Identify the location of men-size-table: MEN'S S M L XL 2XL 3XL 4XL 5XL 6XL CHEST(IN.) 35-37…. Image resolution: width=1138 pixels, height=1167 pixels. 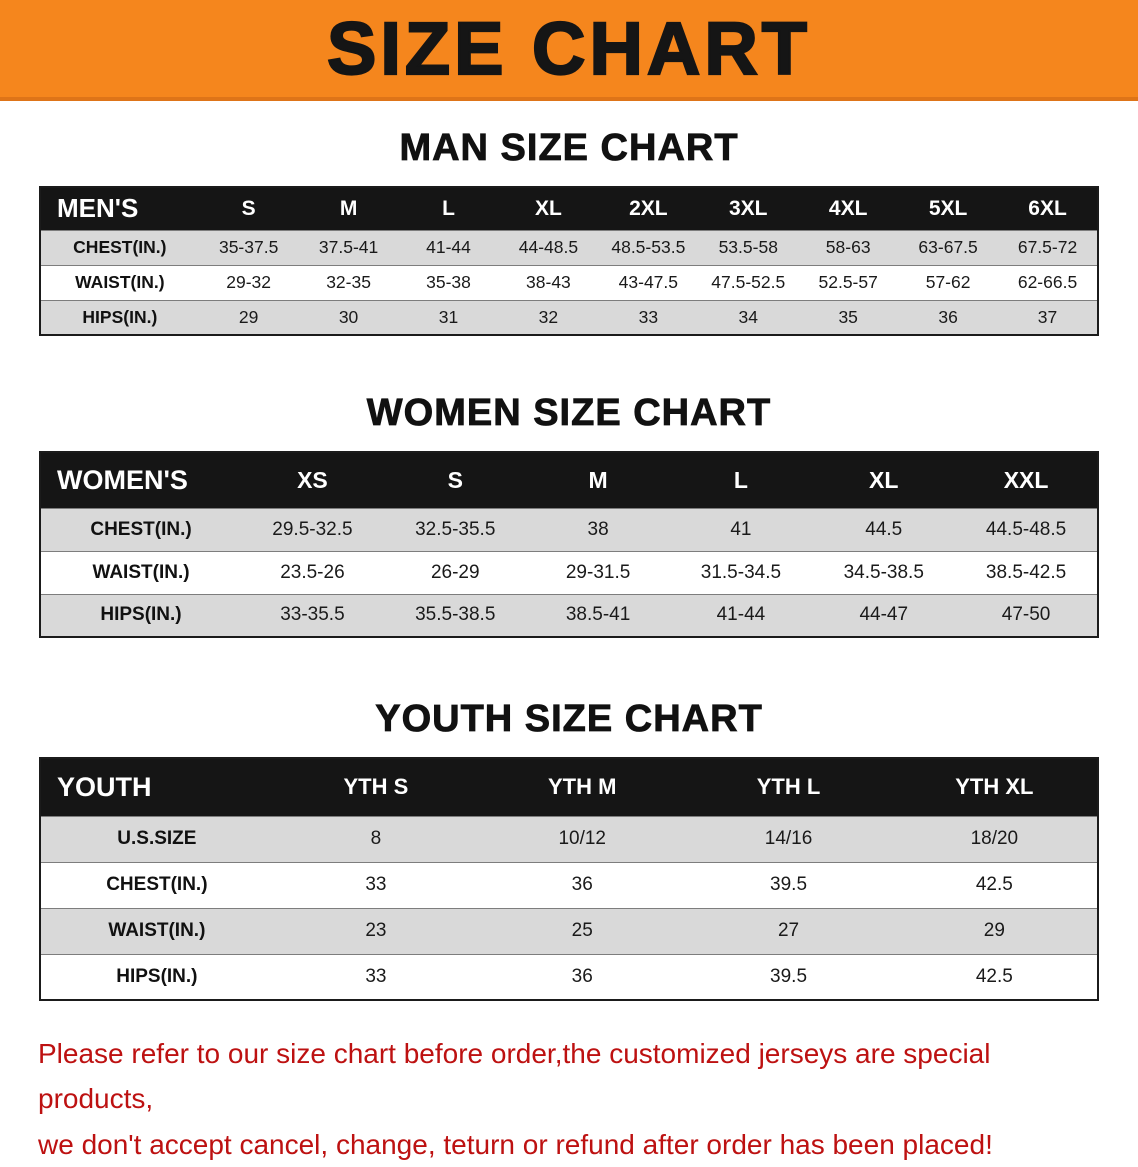
(569, 261).